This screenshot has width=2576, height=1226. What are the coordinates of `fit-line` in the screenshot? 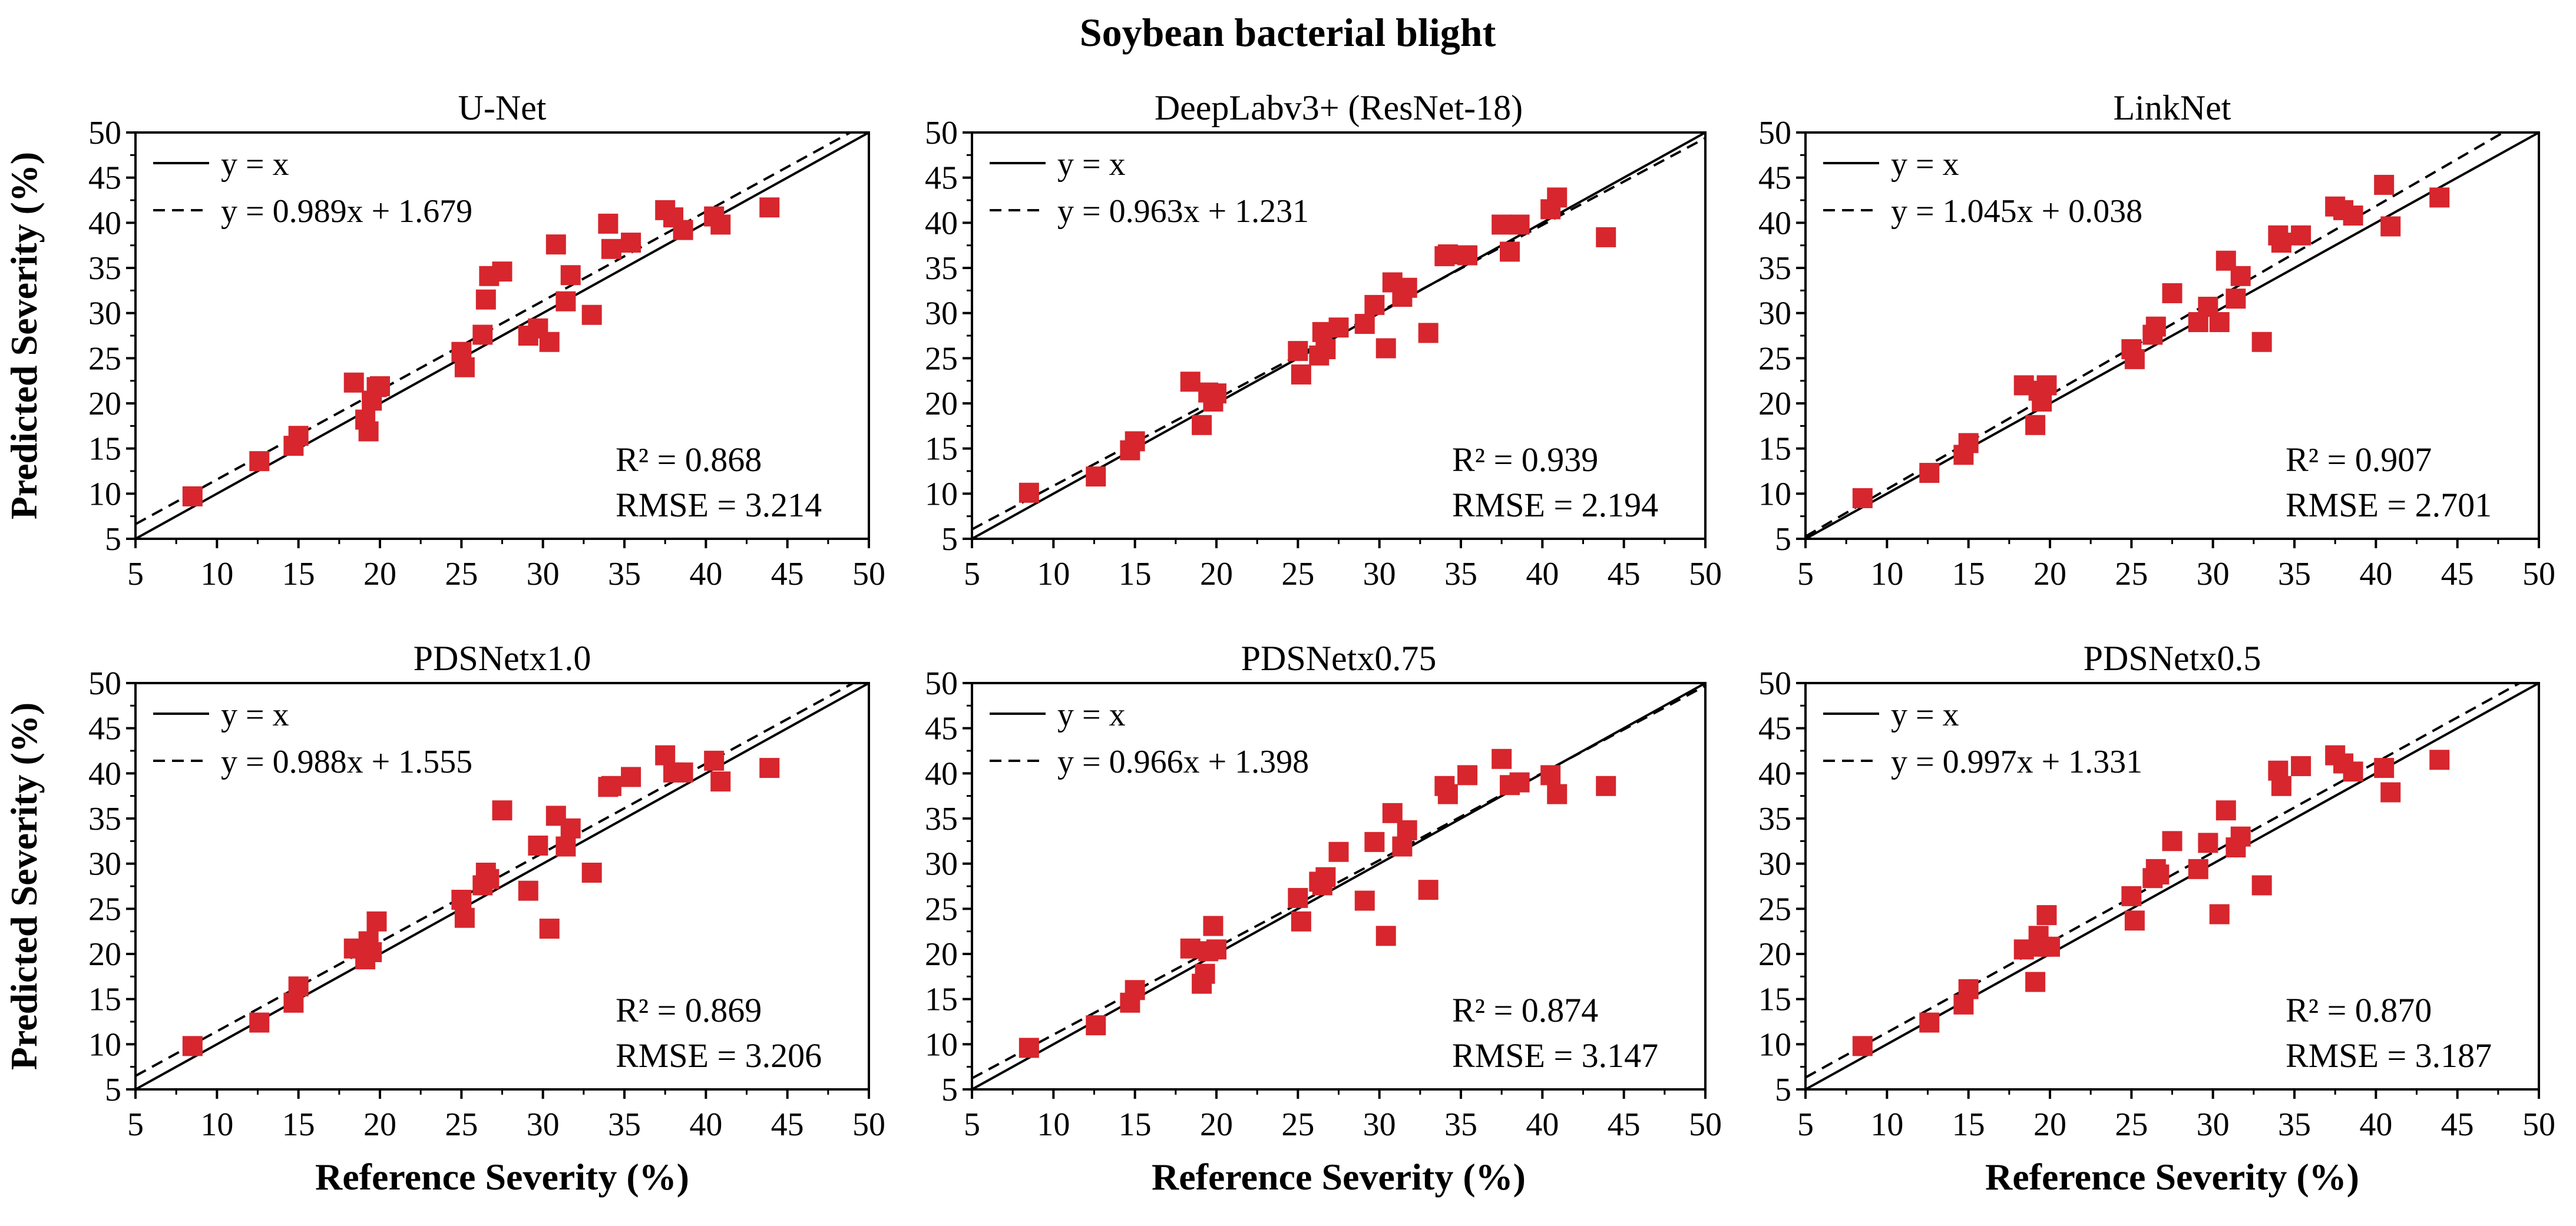 It's located at (1338, 882).